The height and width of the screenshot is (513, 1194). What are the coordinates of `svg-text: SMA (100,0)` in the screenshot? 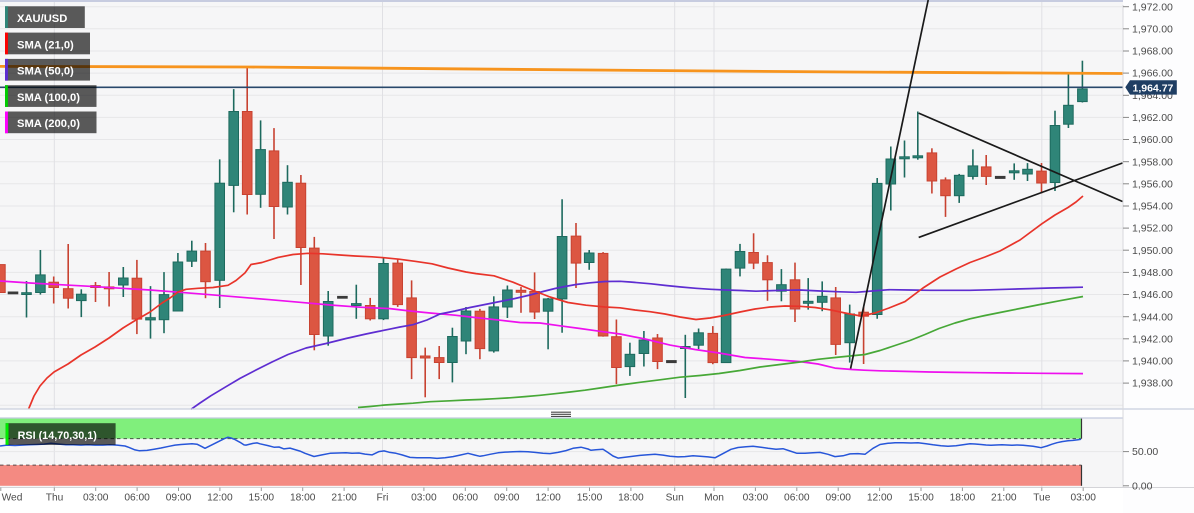 It's located at (48, 98).